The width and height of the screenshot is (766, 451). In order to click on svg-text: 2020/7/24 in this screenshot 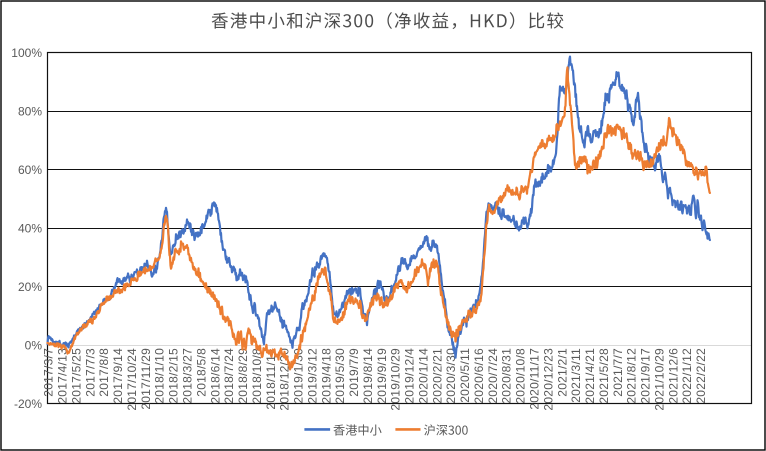, I will do `click(493, 376)`.